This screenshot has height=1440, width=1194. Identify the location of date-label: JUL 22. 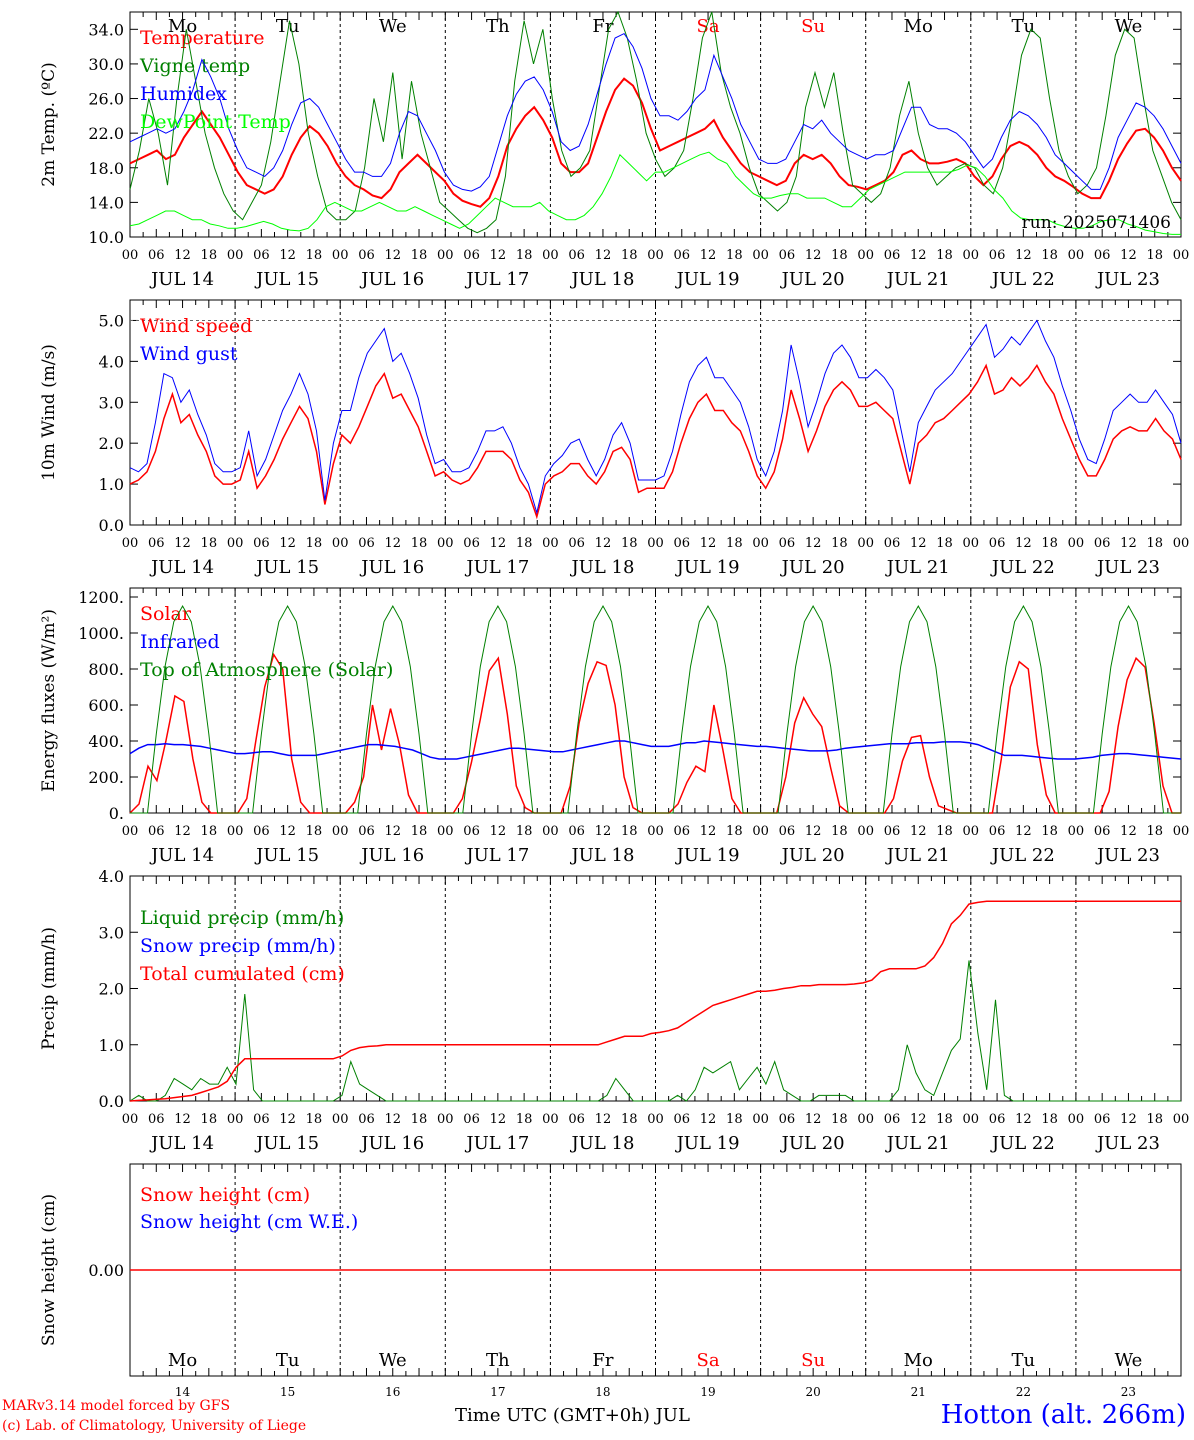
(1022, 279).